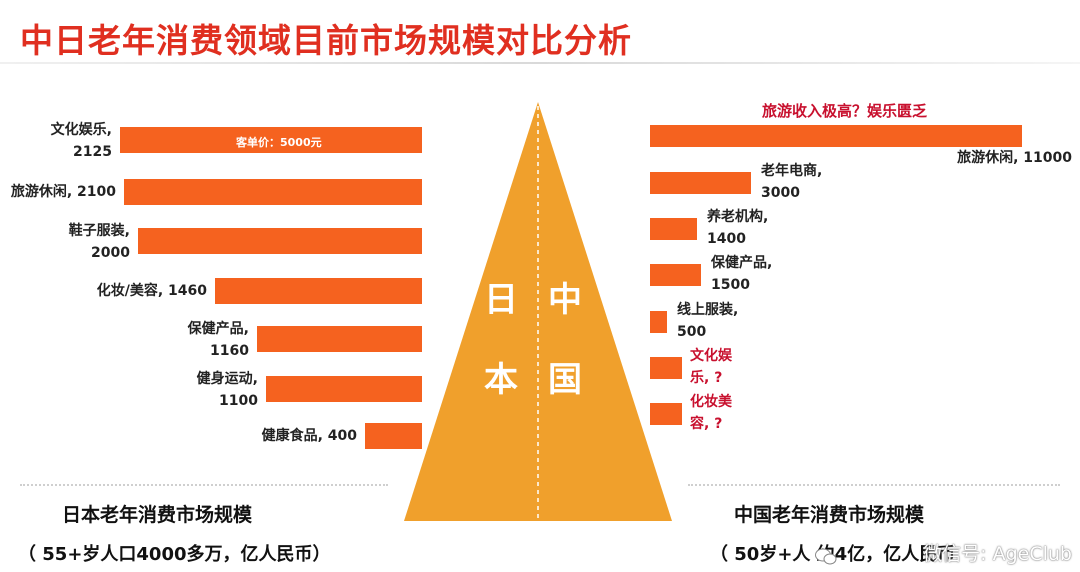 Image resolution: width=1080 pixels, height=572 pixels. What do you see at coordinates (81, 141) in the screenshot?
I see `japan-bar-label-1: 文化娱乐, 2125` at bounding box center [81, 141].